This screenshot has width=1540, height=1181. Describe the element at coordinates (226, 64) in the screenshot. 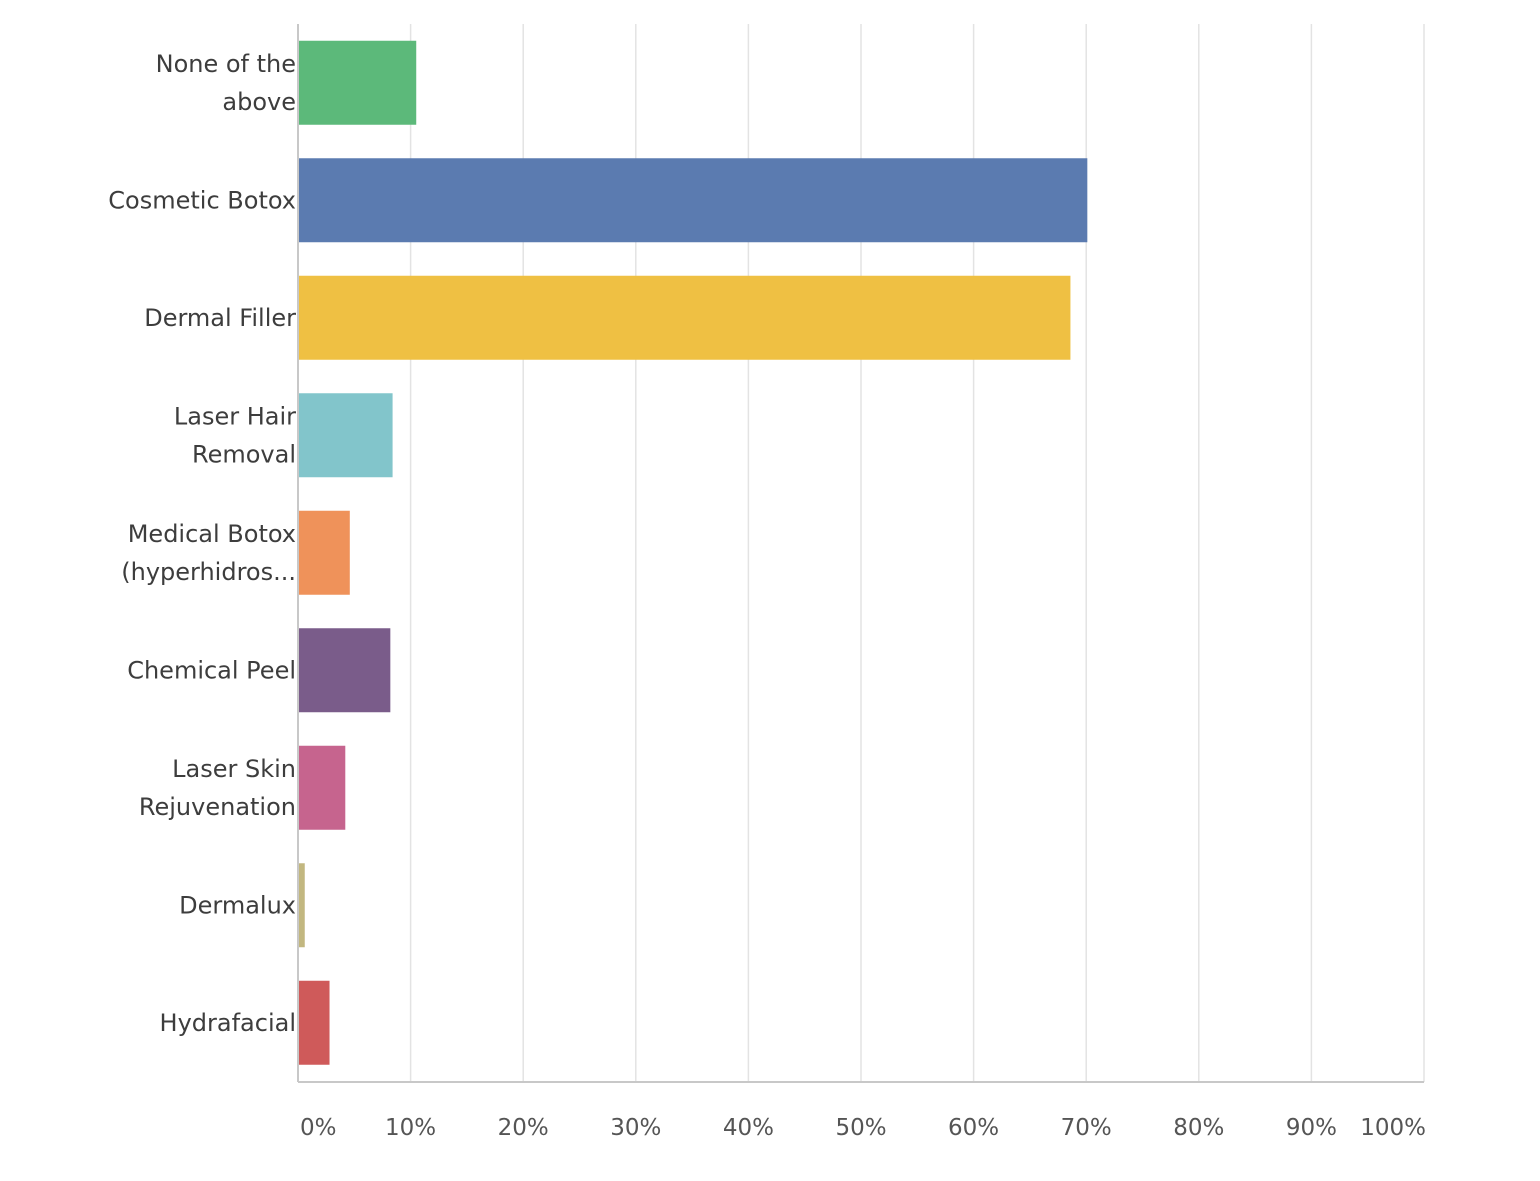

I see `category-label-line: None of the` at that location.